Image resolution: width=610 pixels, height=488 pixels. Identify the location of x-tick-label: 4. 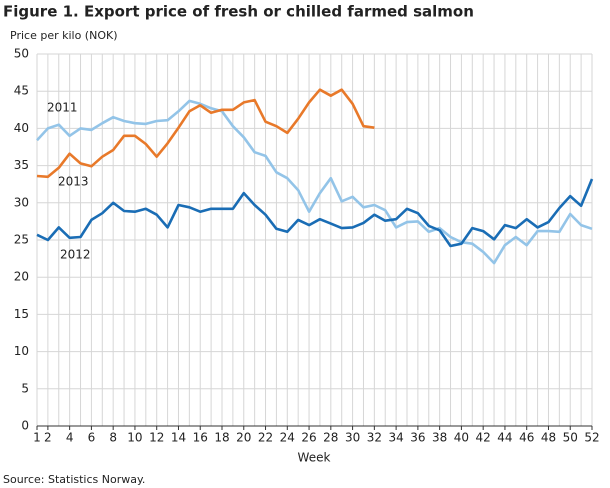
(70, 438).